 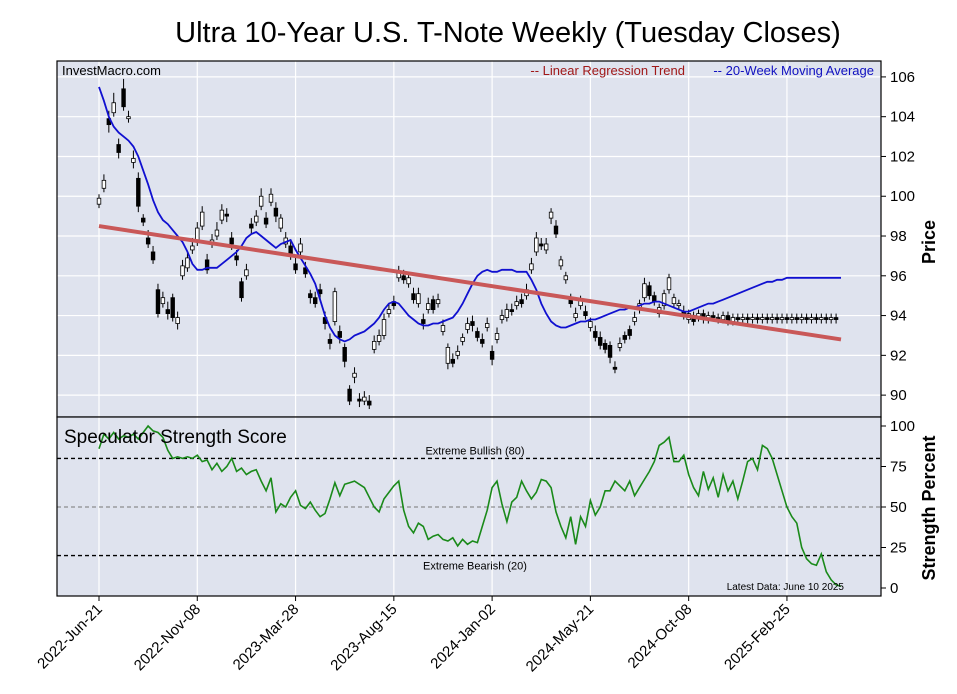 What do you see at coordinates (607, 70) in the screenshot?
I see `legend-regression: -- Linear Regression Trend` at bounding box center [607, 70].